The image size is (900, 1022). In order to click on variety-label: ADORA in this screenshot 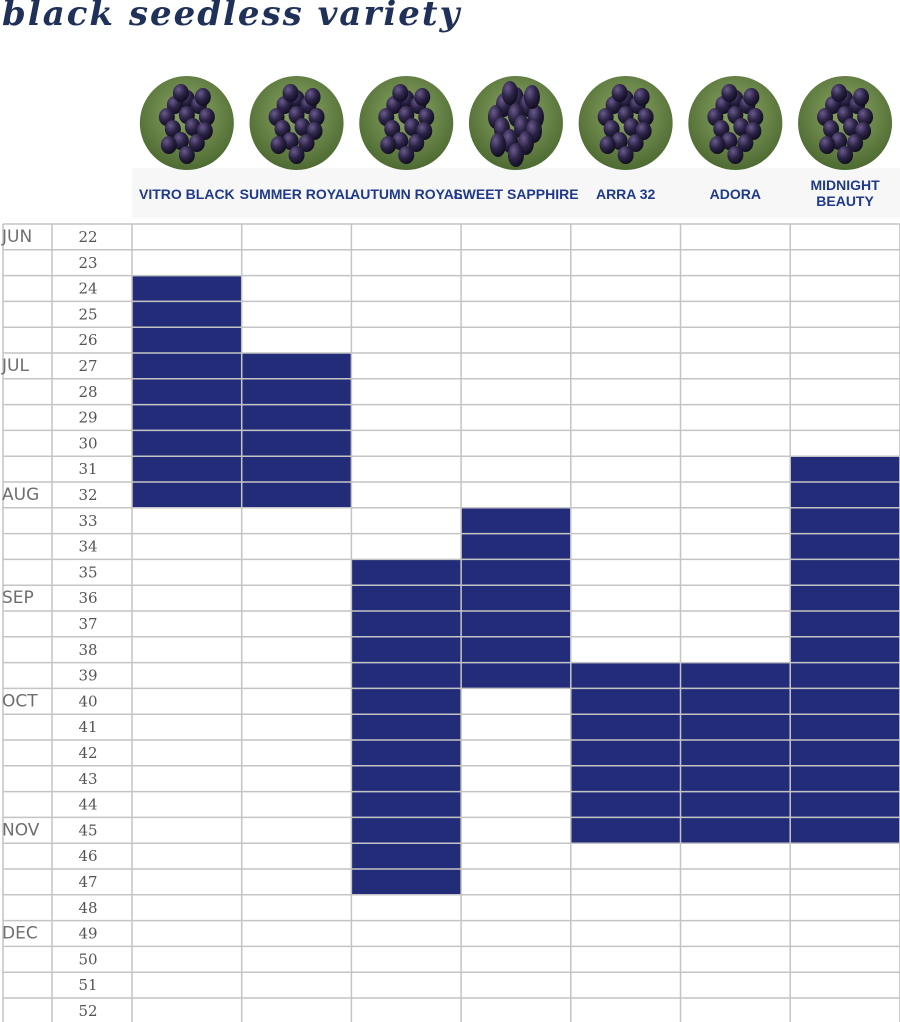, I will do `click(735, 194)`.